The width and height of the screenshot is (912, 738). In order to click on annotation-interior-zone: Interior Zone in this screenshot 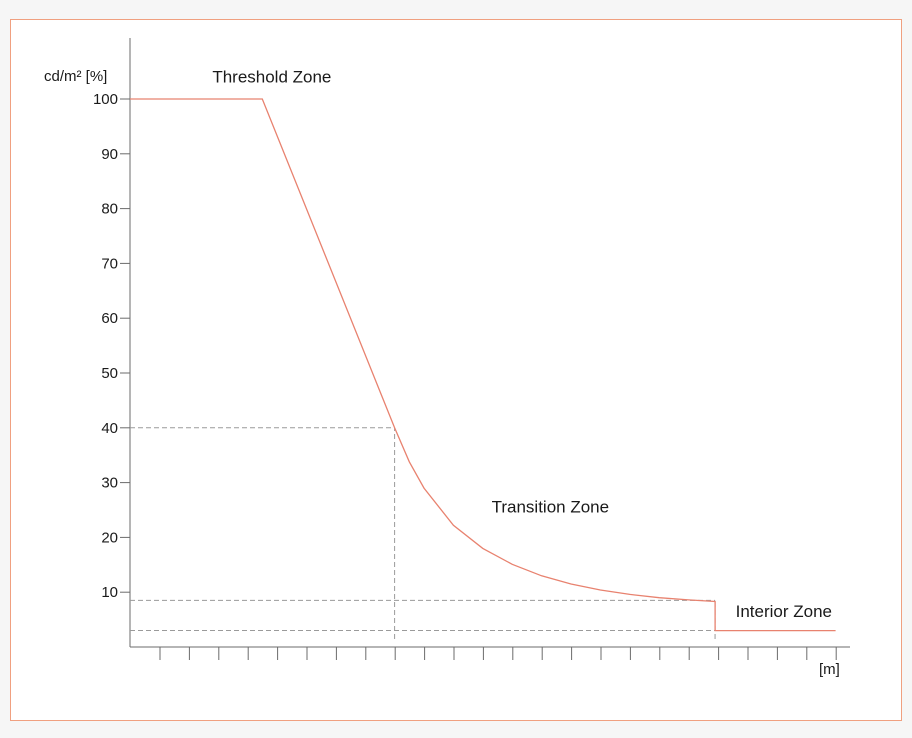, I will do `click(784, 611)`.